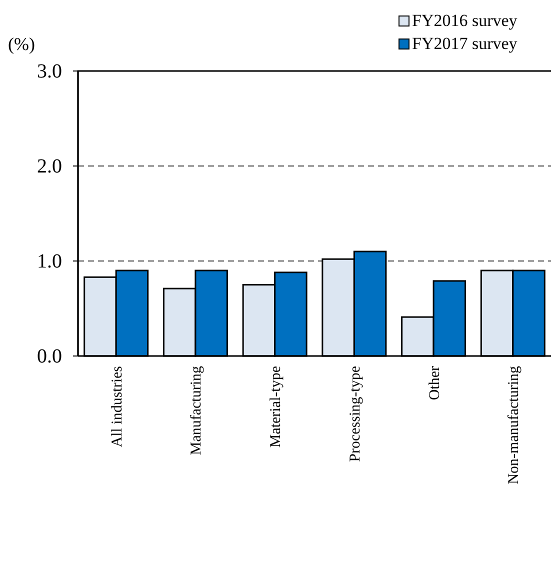 This screenshot has height=564, width=553. What do you see at coordinates (21, 44) in the screenshot?
I see `y-axis-title: (%)` at bounding box center [21, 44].